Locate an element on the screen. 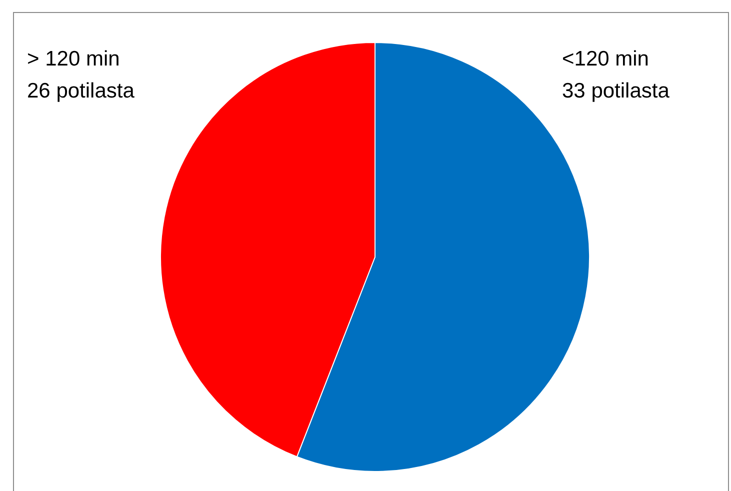 This screenshot has width=731, height=491. data-label: 33 potilasta is located at coordinates (616, 90).